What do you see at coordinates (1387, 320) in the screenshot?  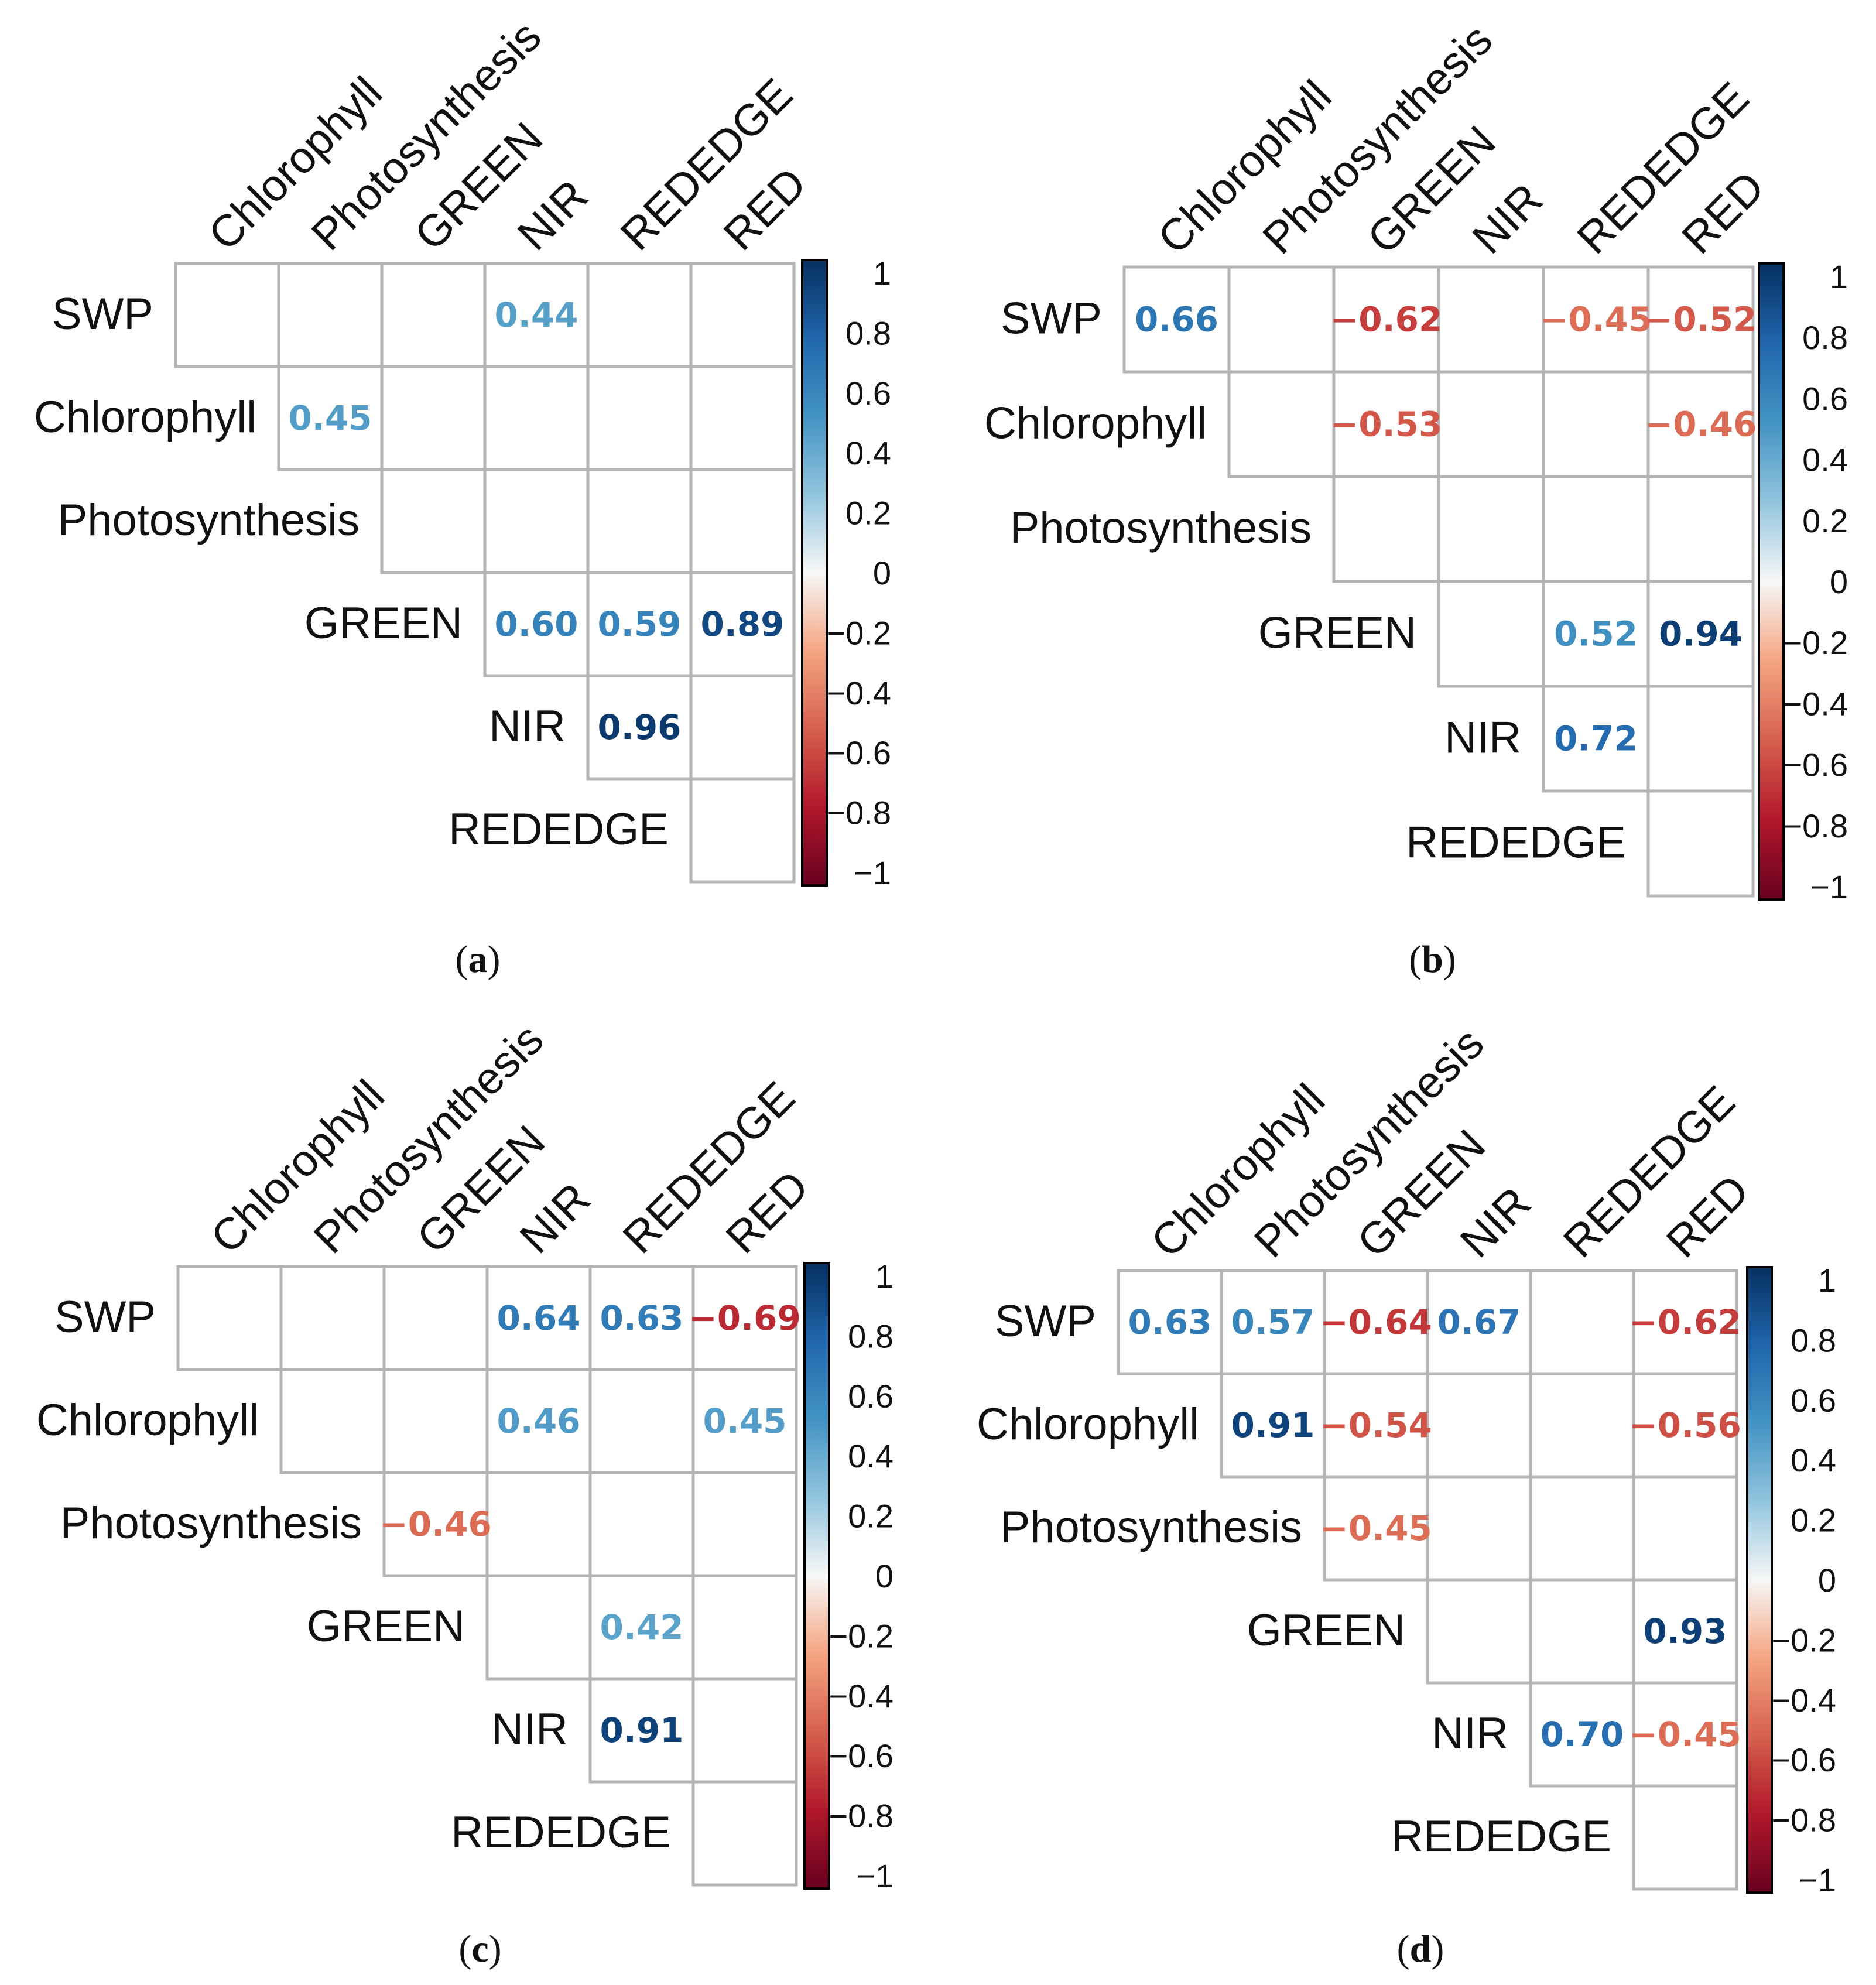 I see `correlation-value: −0.62` at bounding box center [1387, 320].